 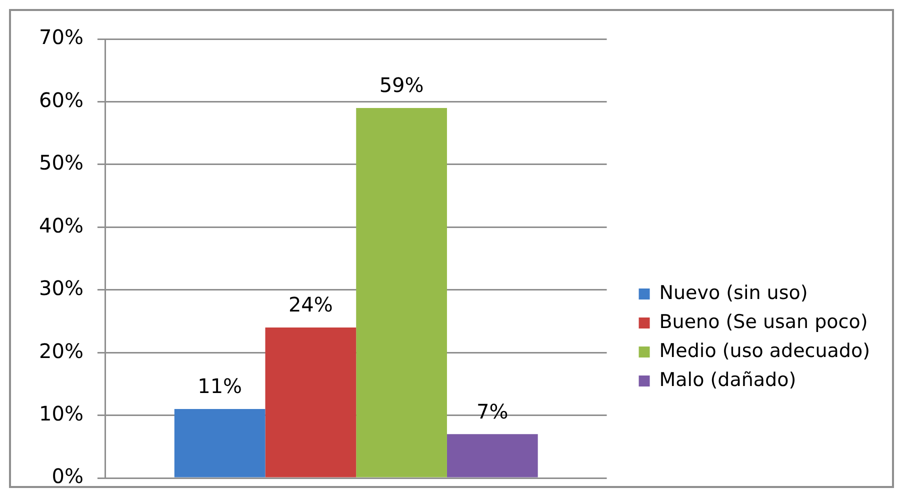 I want to click on data-label: 11%, so click(x=220, y=386).